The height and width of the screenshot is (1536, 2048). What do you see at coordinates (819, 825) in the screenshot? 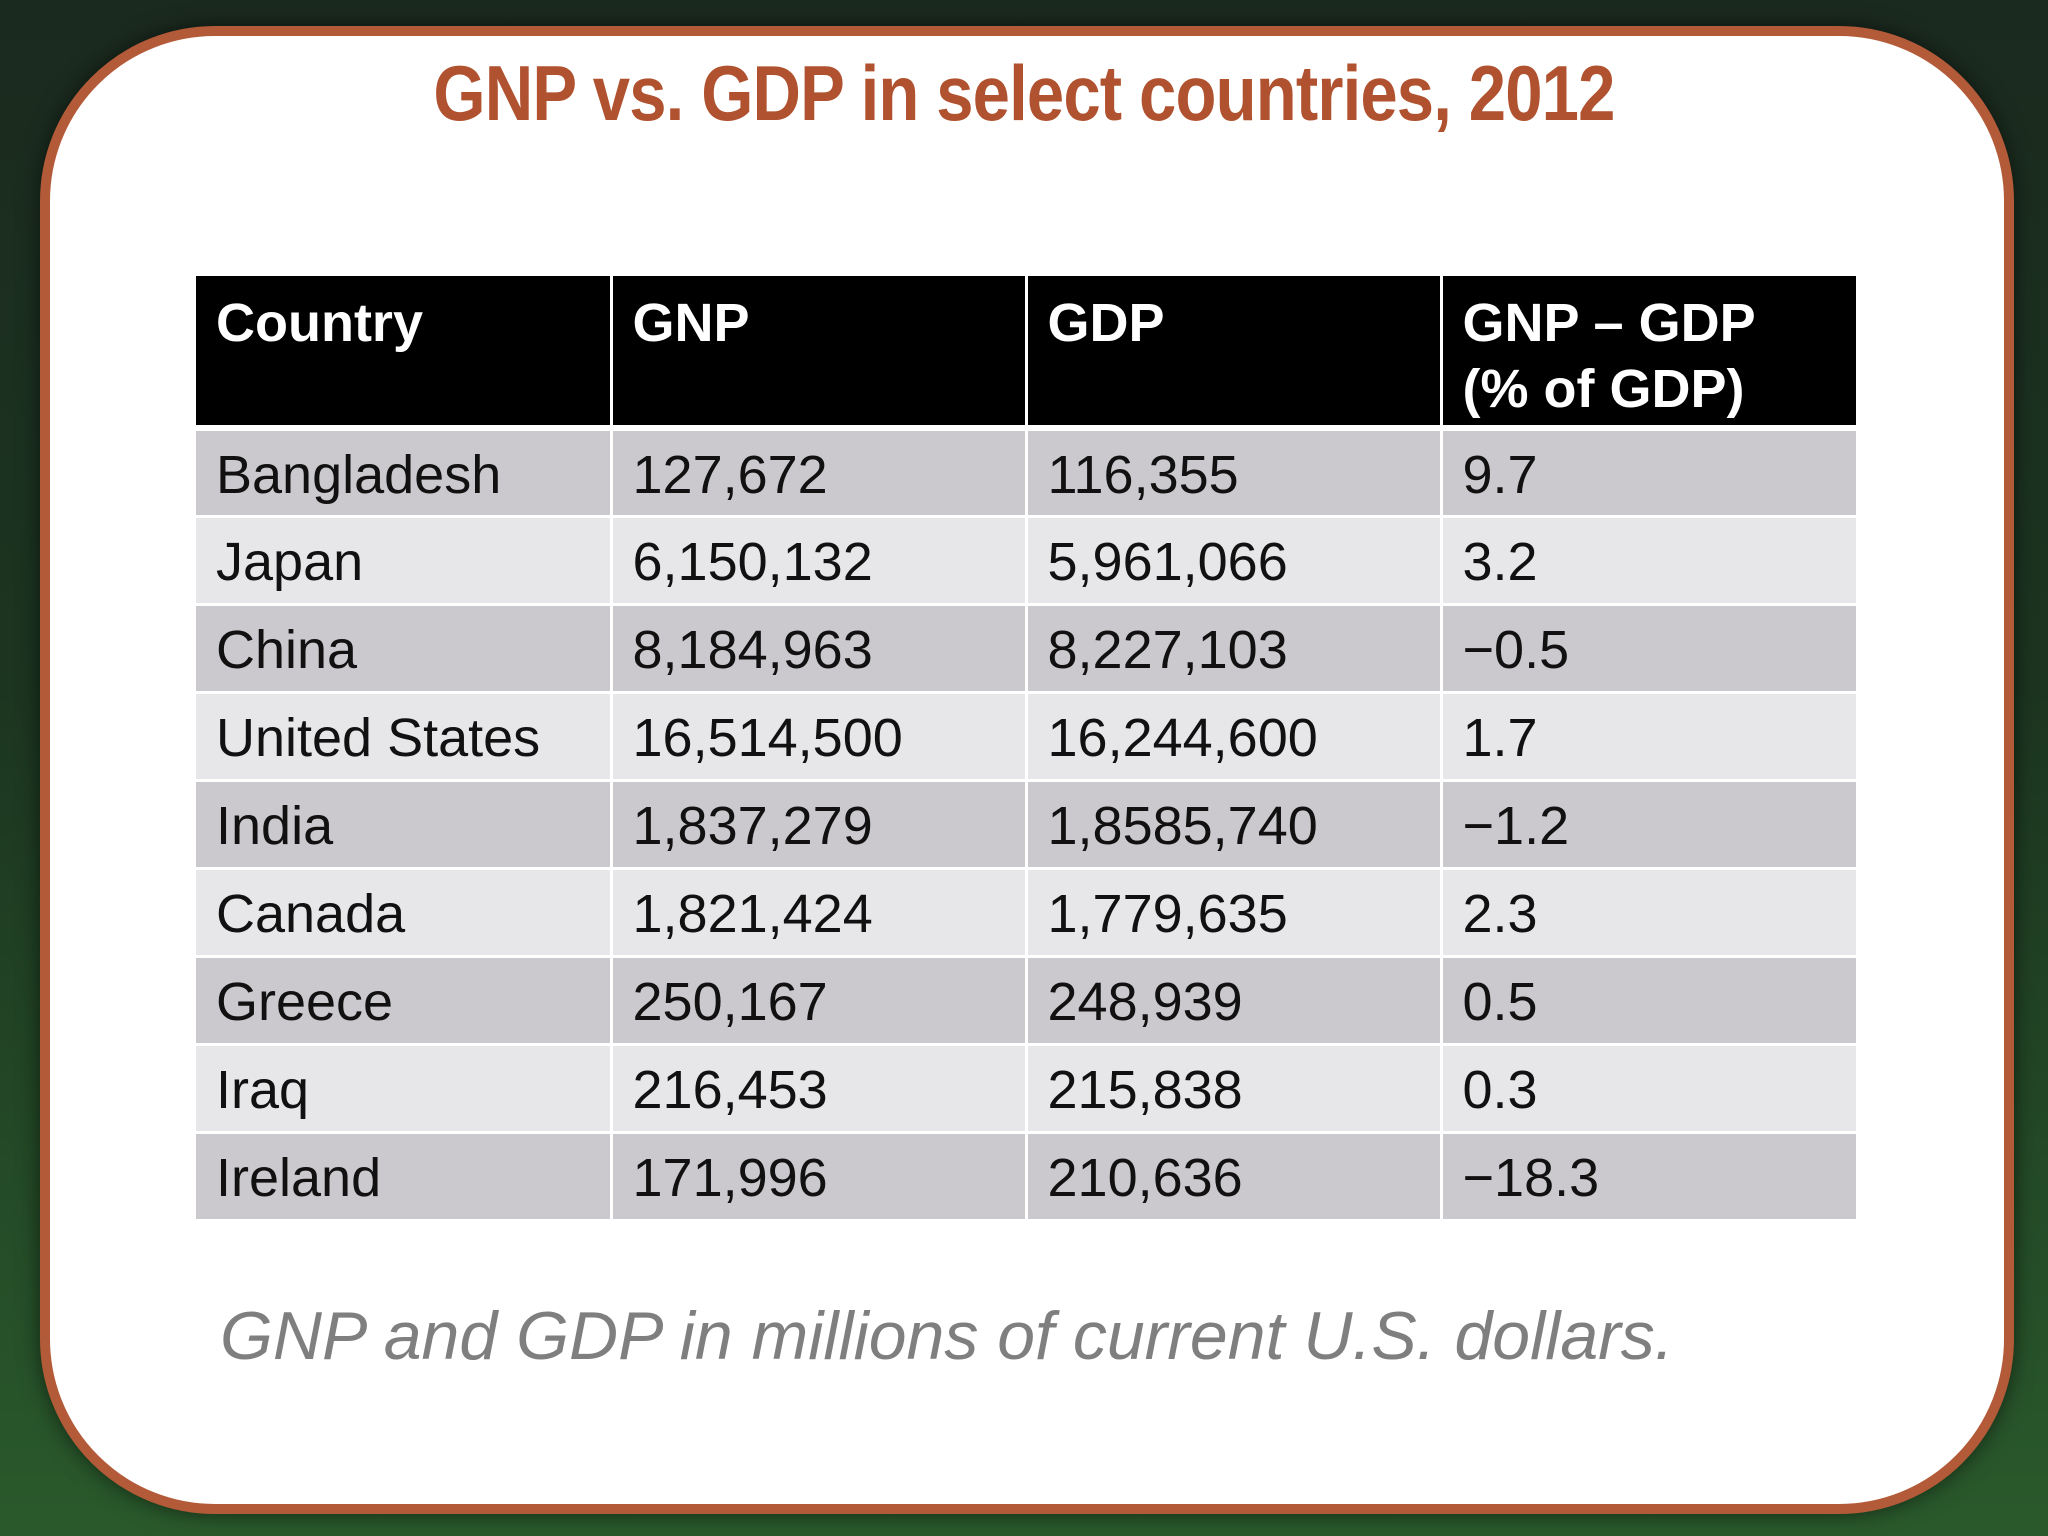
I see `cell-gnp: 1,837,279` at bounding box center [819, 825].